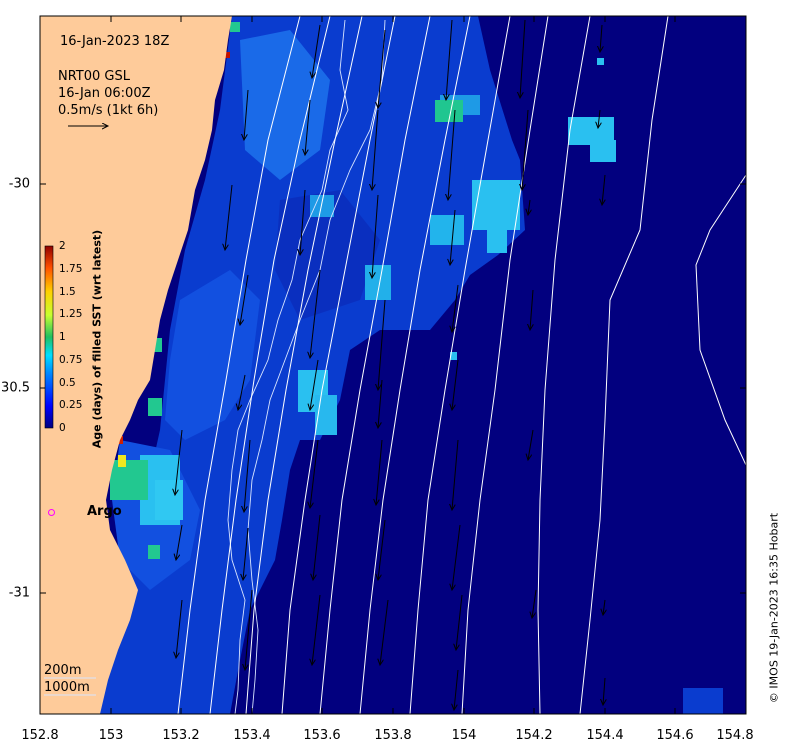  What do you see at coordinates (104, 93) in the screenshot?
I see `current-time: 16-Jan 06:00Z` at bounding box center [104, 93].